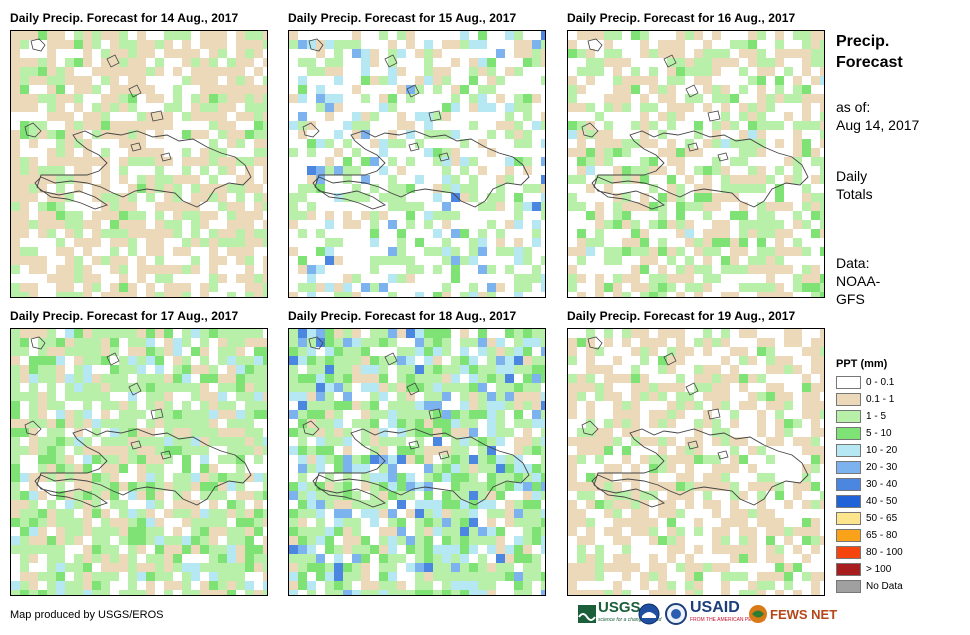 Image resolution: width=970 pixels, height=635 pixels. I want to click on legend-swatch, so click(848, 450).